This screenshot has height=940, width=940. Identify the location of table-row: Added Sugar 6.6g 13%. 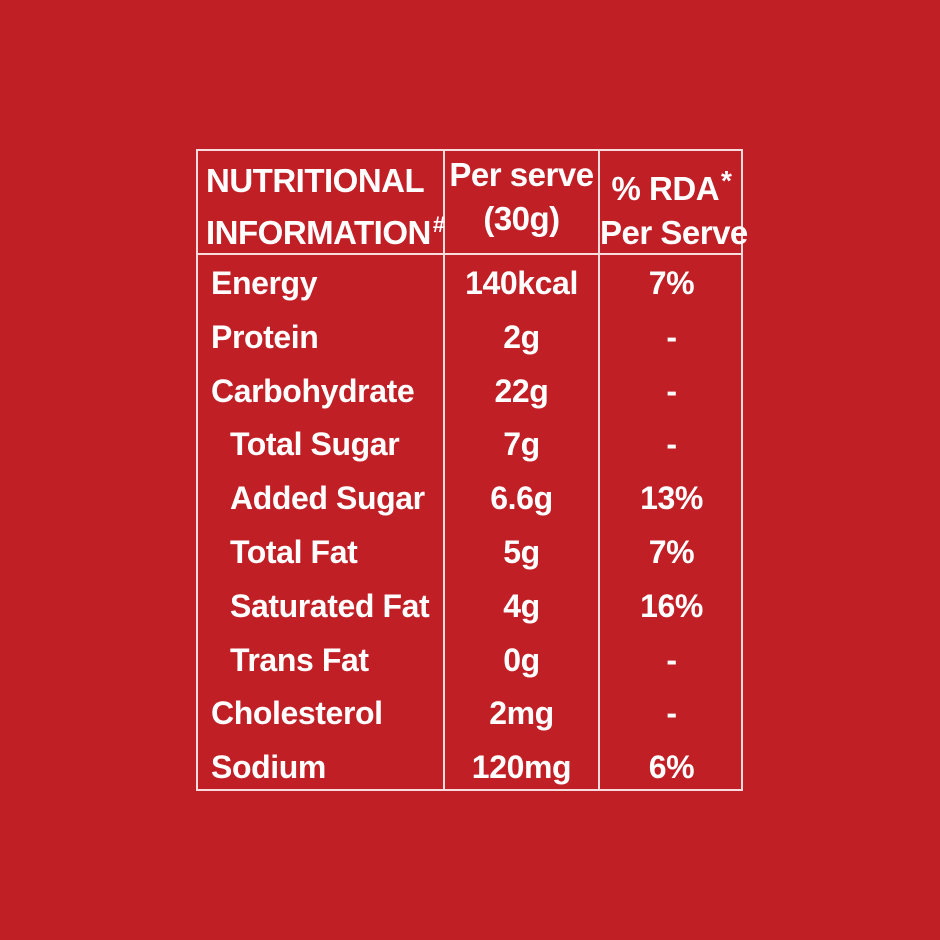
(469, 499).